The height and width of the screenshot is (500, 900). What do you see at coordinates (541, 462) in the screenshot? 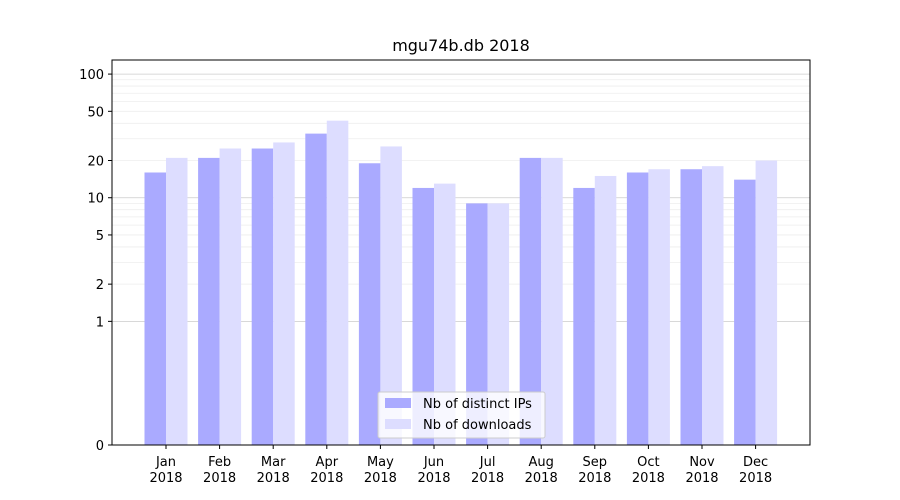
I see `x-tick-label-month: Aug` at bounding box center [541, 462].